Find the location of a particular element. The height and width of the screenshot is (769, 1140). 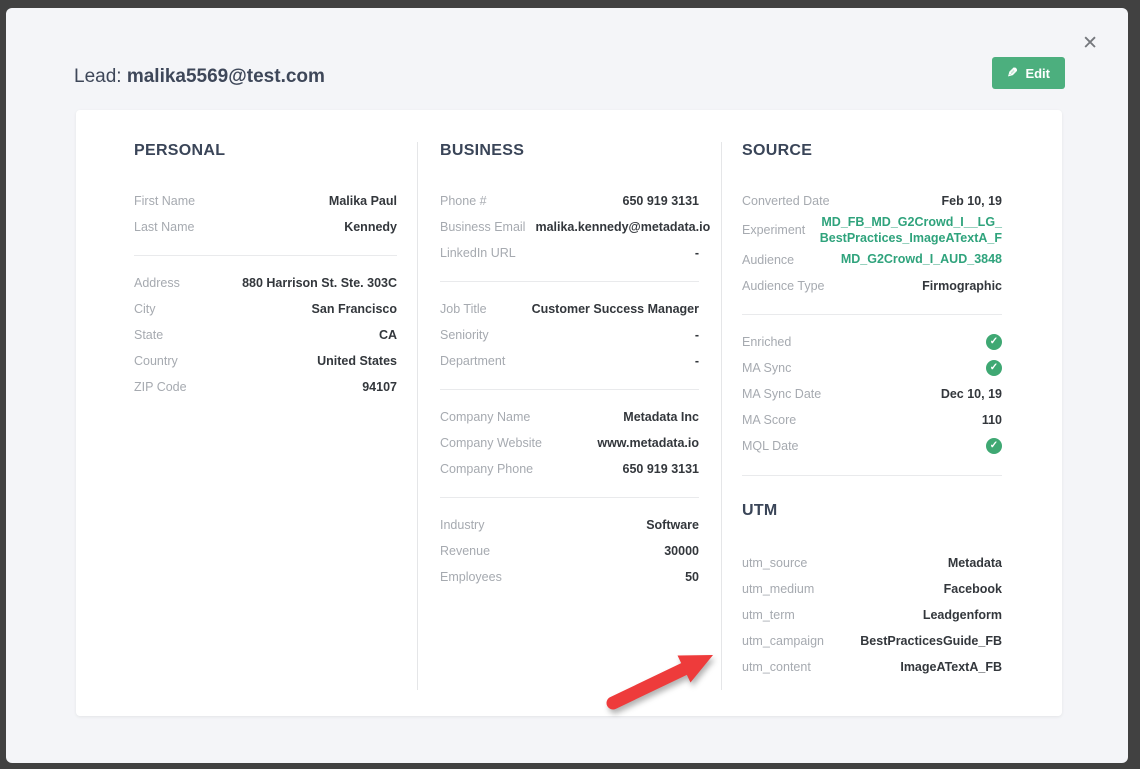

field-label: LinkedIn URL is located at coordinates (478, 253).